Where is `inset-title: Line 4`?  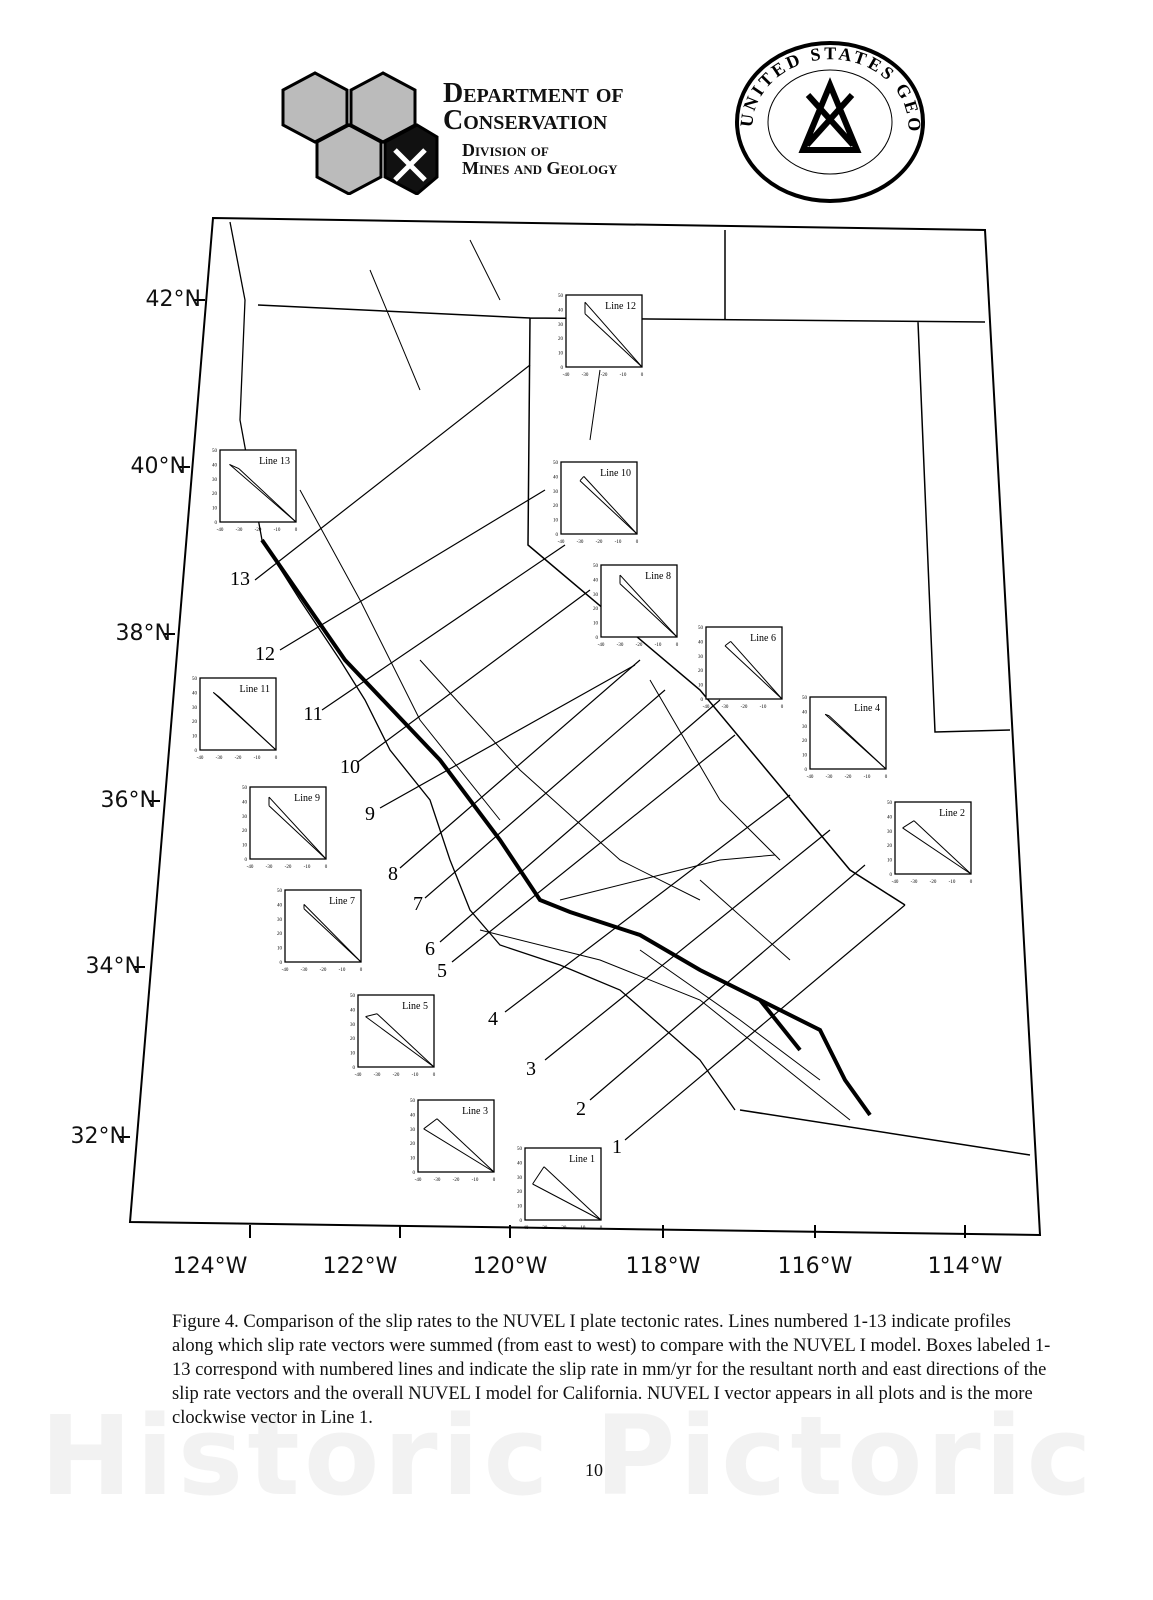 inset-title: Line 4 is located at coordinates (867, 708).